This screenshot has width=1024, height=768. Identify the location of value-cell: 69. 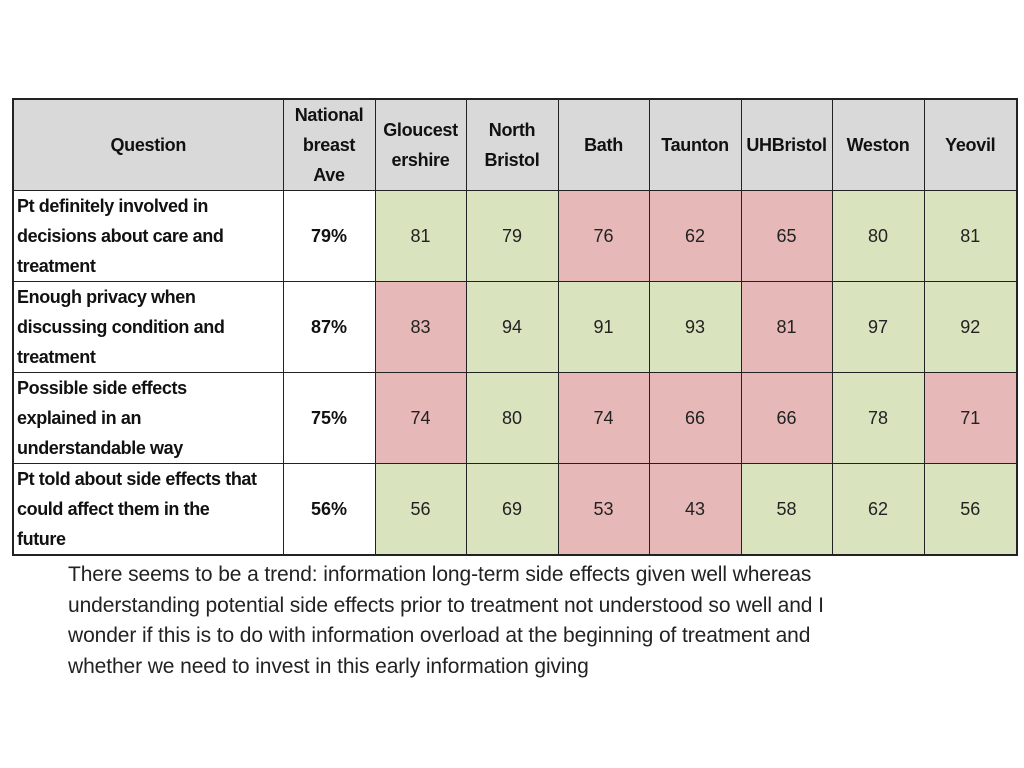
(512, 509).